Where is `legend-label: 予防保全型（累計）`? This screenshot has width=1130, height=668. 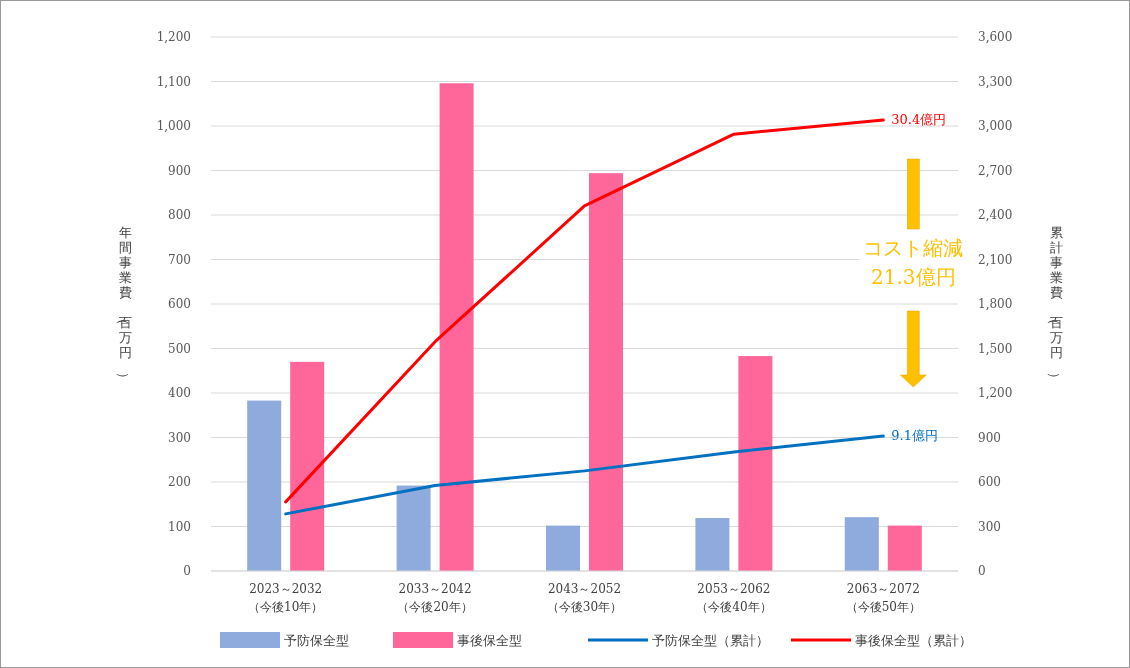 legend-label: 予防保全型（累計） is located at coordinates (710, 640).